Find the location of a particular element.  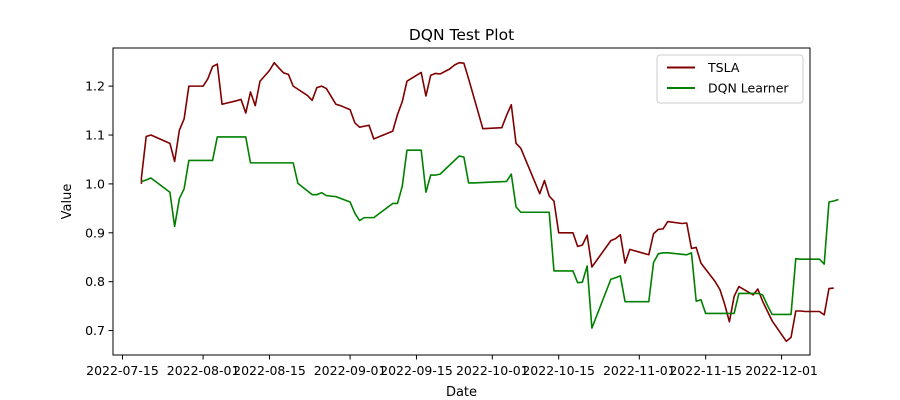

y-tick-label: 1.2 is located at coordinates (95, 86).